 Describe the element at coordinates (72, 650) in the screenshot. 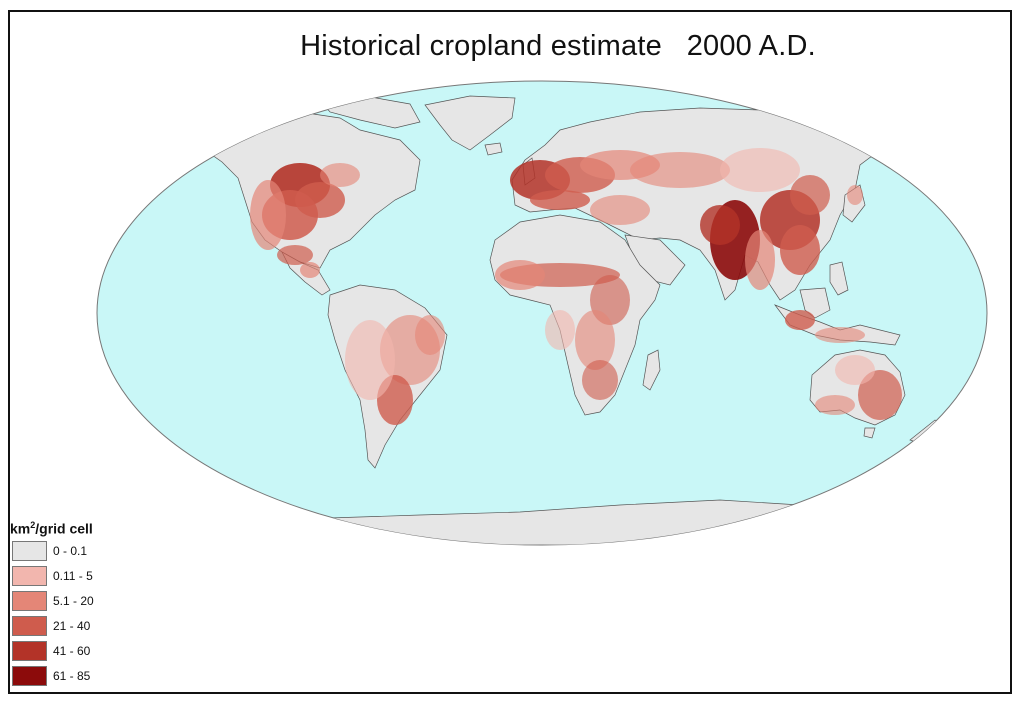

I see `legend-label: 41 - 60` at that location.